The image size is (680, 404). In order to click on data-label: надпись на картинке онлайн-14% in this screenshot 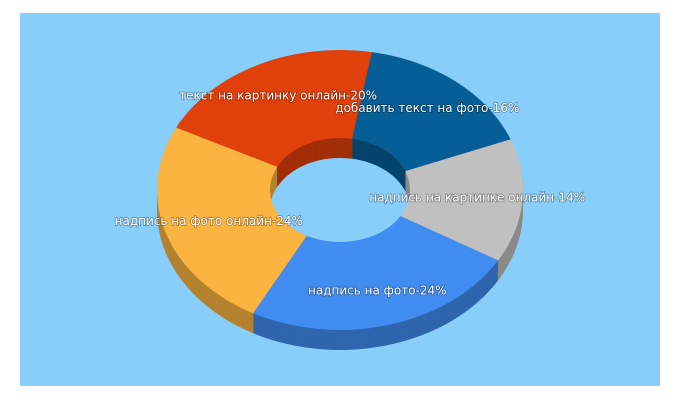, I will do `click(477, 198)`.